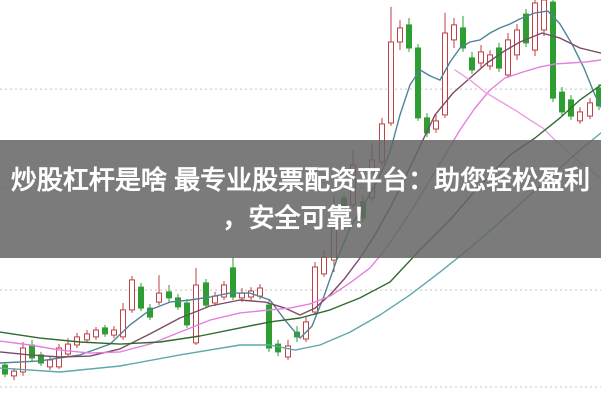 Image resolution: width=601 pixels, height=401 pixels. Describe the element at coordinates (300, 218) in the screenshot. I see `headline-line-2: ，安全可靠！` at that location.